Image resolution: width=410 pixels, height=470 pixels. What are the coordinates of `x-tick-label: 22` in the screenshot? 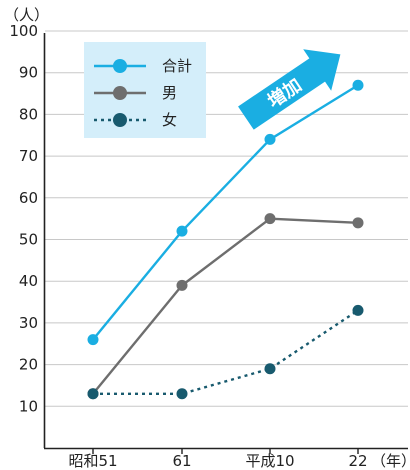 It's located at (357, 461).